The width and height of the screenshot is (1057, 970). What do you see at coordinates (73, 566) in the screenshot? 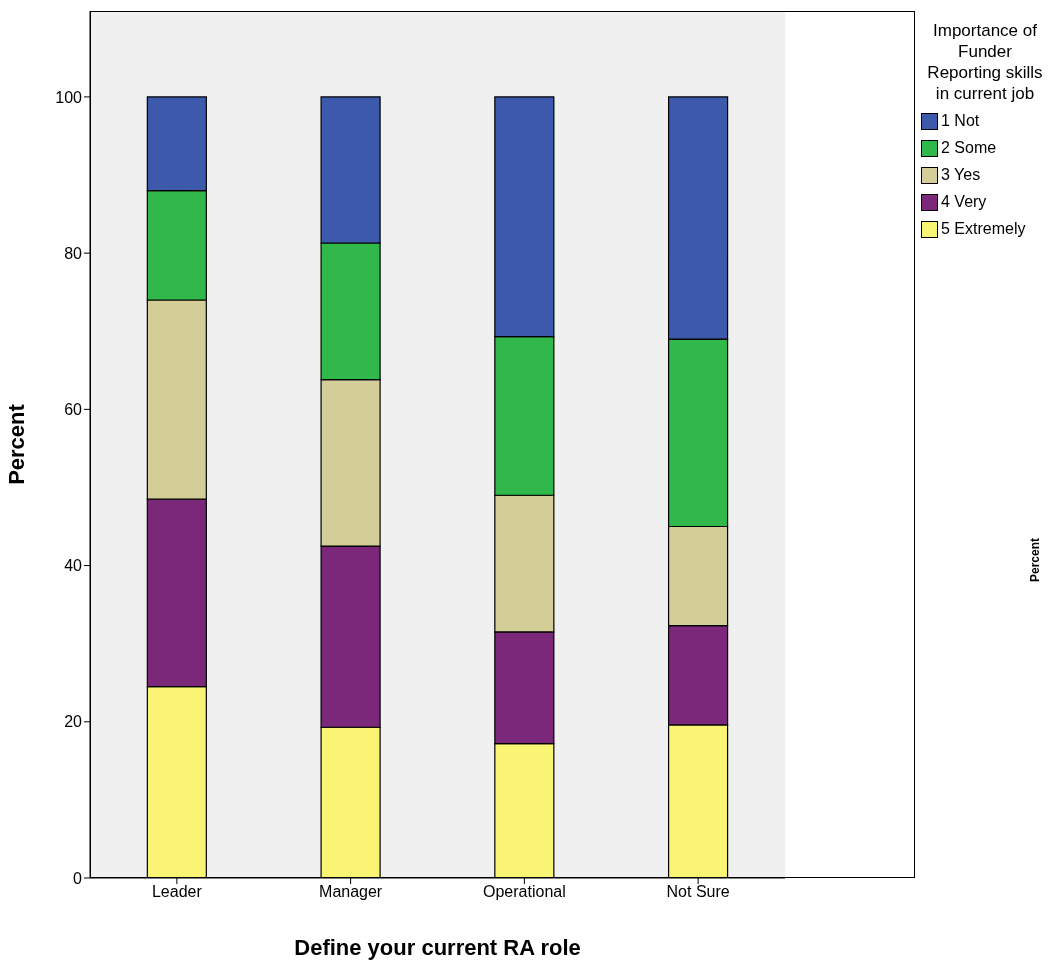
I see `y-tick-label: 40` at bounding box center [73, 566].